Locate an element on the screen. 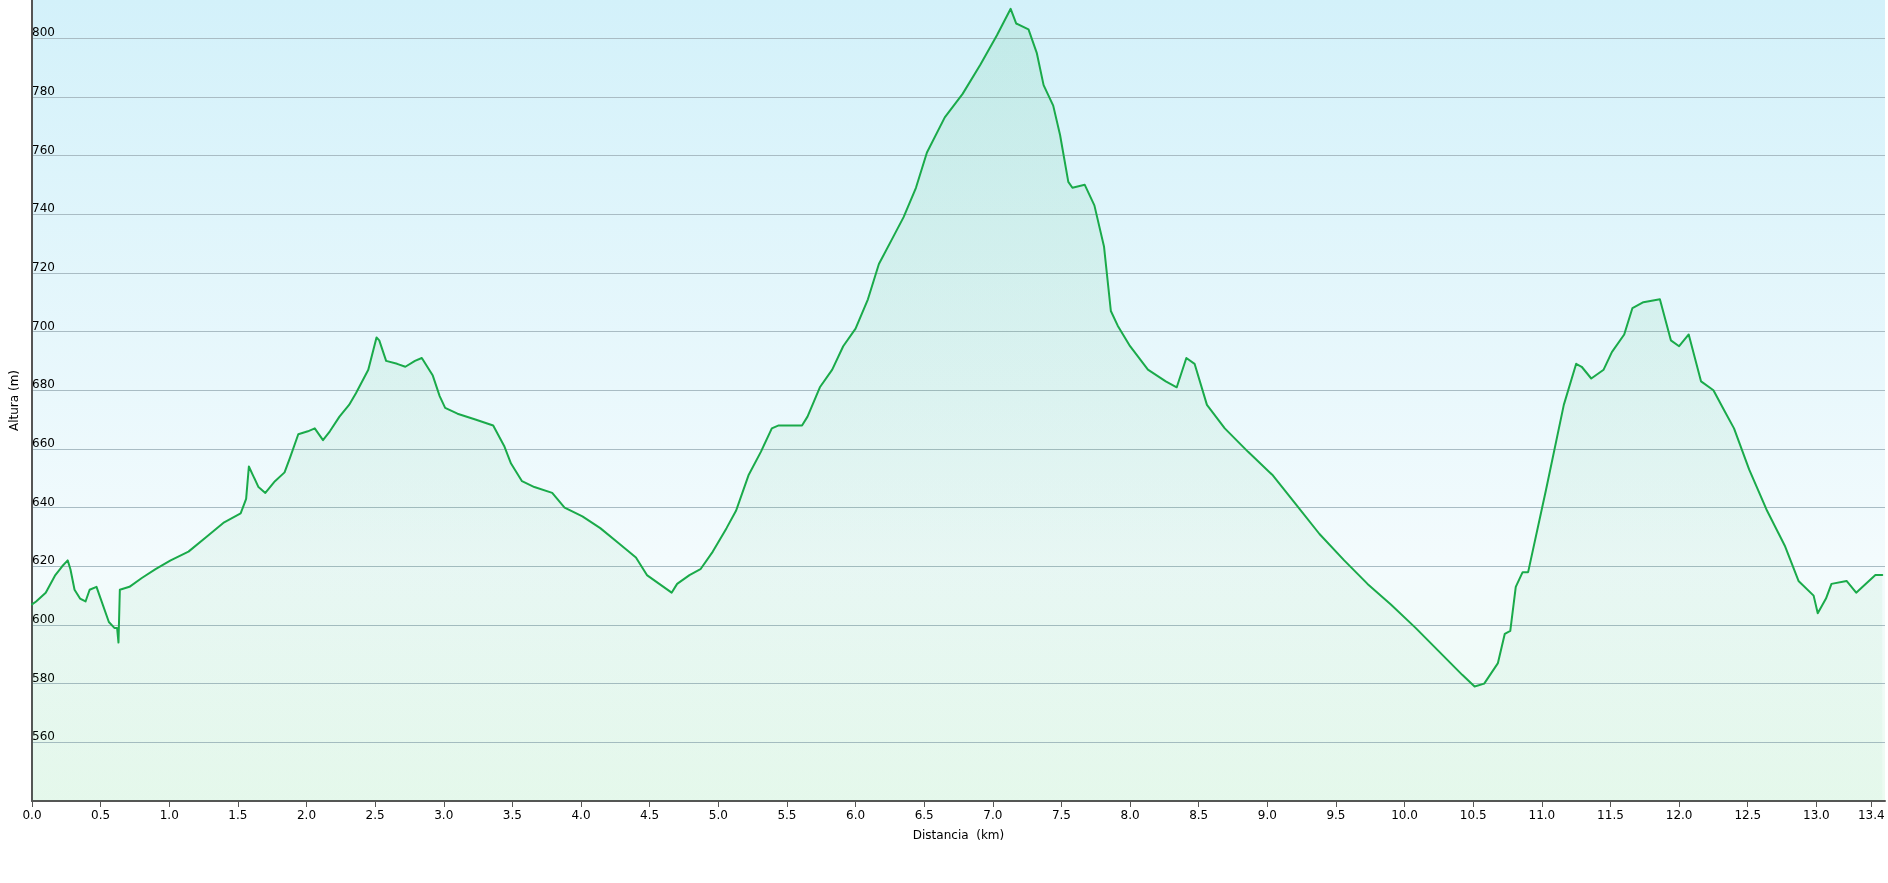  y-tick-label: 800 is located at coordinates (43, 32).